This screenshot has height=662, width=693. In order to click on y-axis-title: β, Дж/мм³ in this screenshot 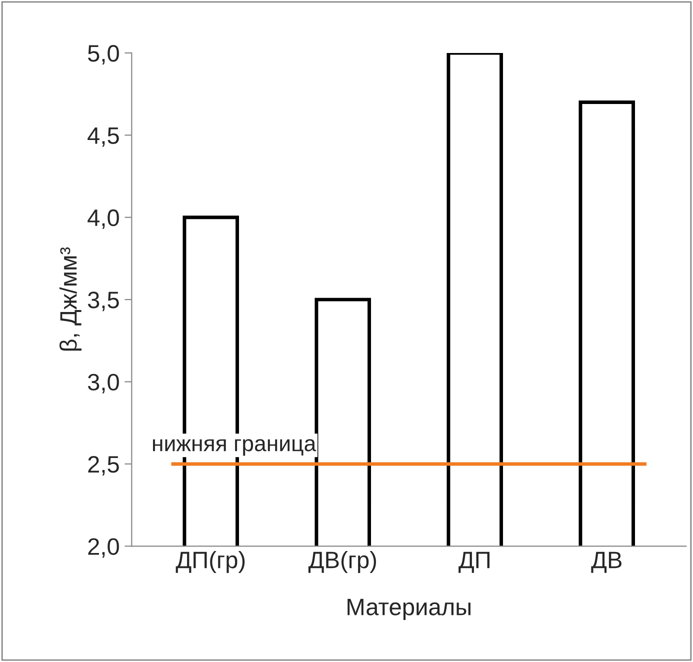, I will do `click(70, 299)`.